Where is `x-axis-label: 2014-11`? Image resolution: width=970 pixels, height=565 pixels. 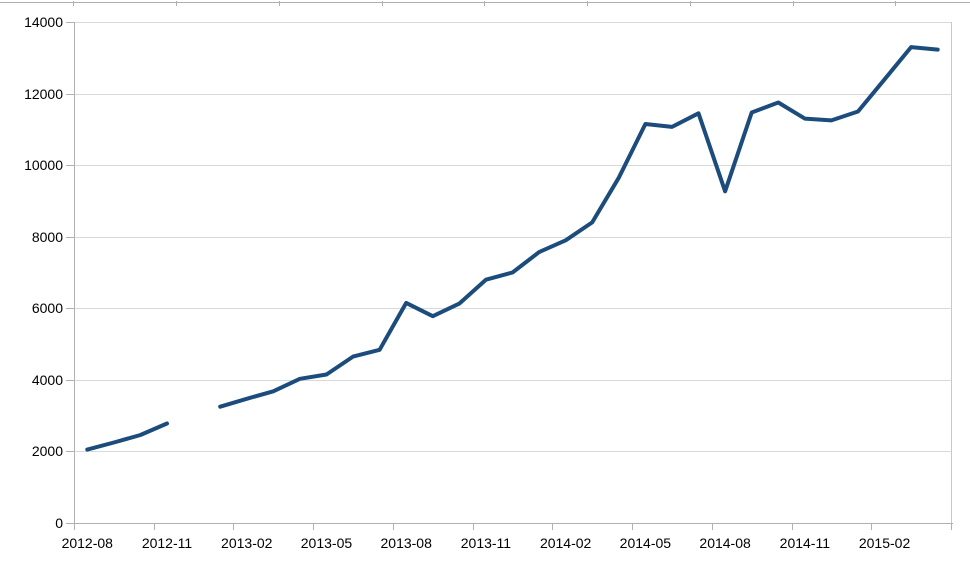 x-axis-label: 2014-11 is located at coordinates (805, 543).